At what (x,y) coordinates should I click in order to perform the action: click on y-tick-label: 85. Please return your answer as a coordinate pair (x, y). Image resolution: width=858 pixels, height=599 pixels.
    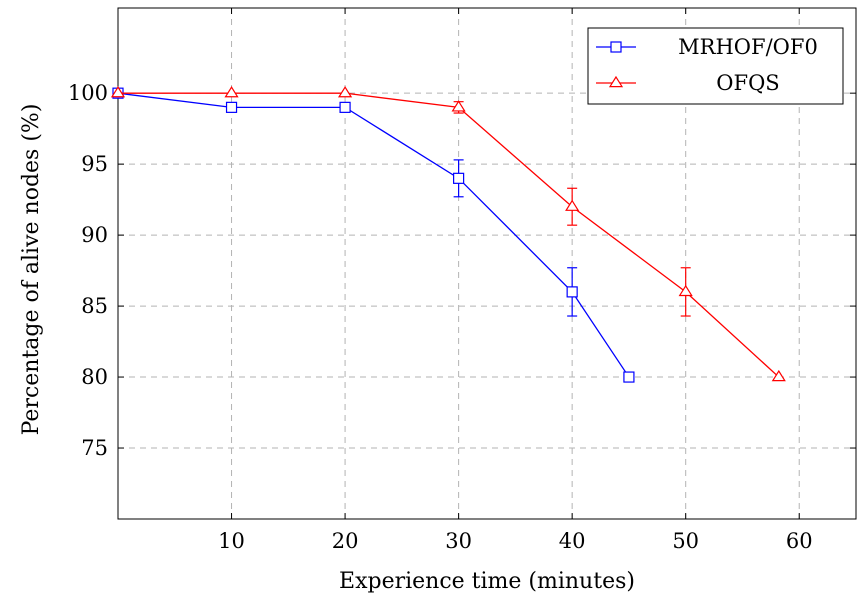
    Looking at the image, I should click on (94, 306).